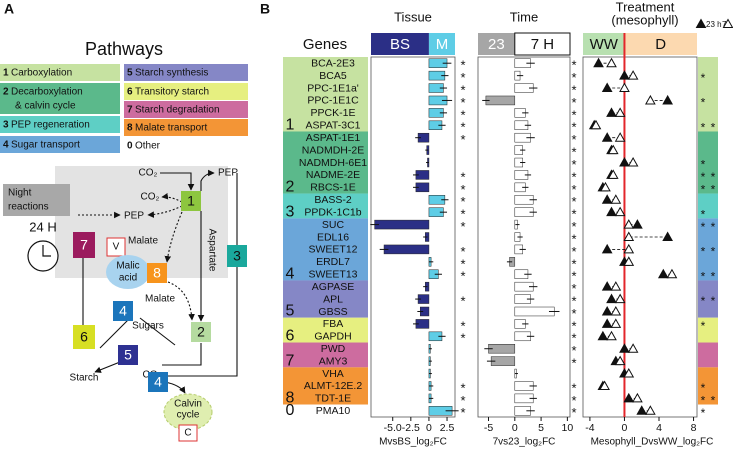 The width and height of the screenshot is (733, 451). Describe the element at coordinates (171, 73) in the screenshot. I see `legend-label: Starch synthesis` at that location.